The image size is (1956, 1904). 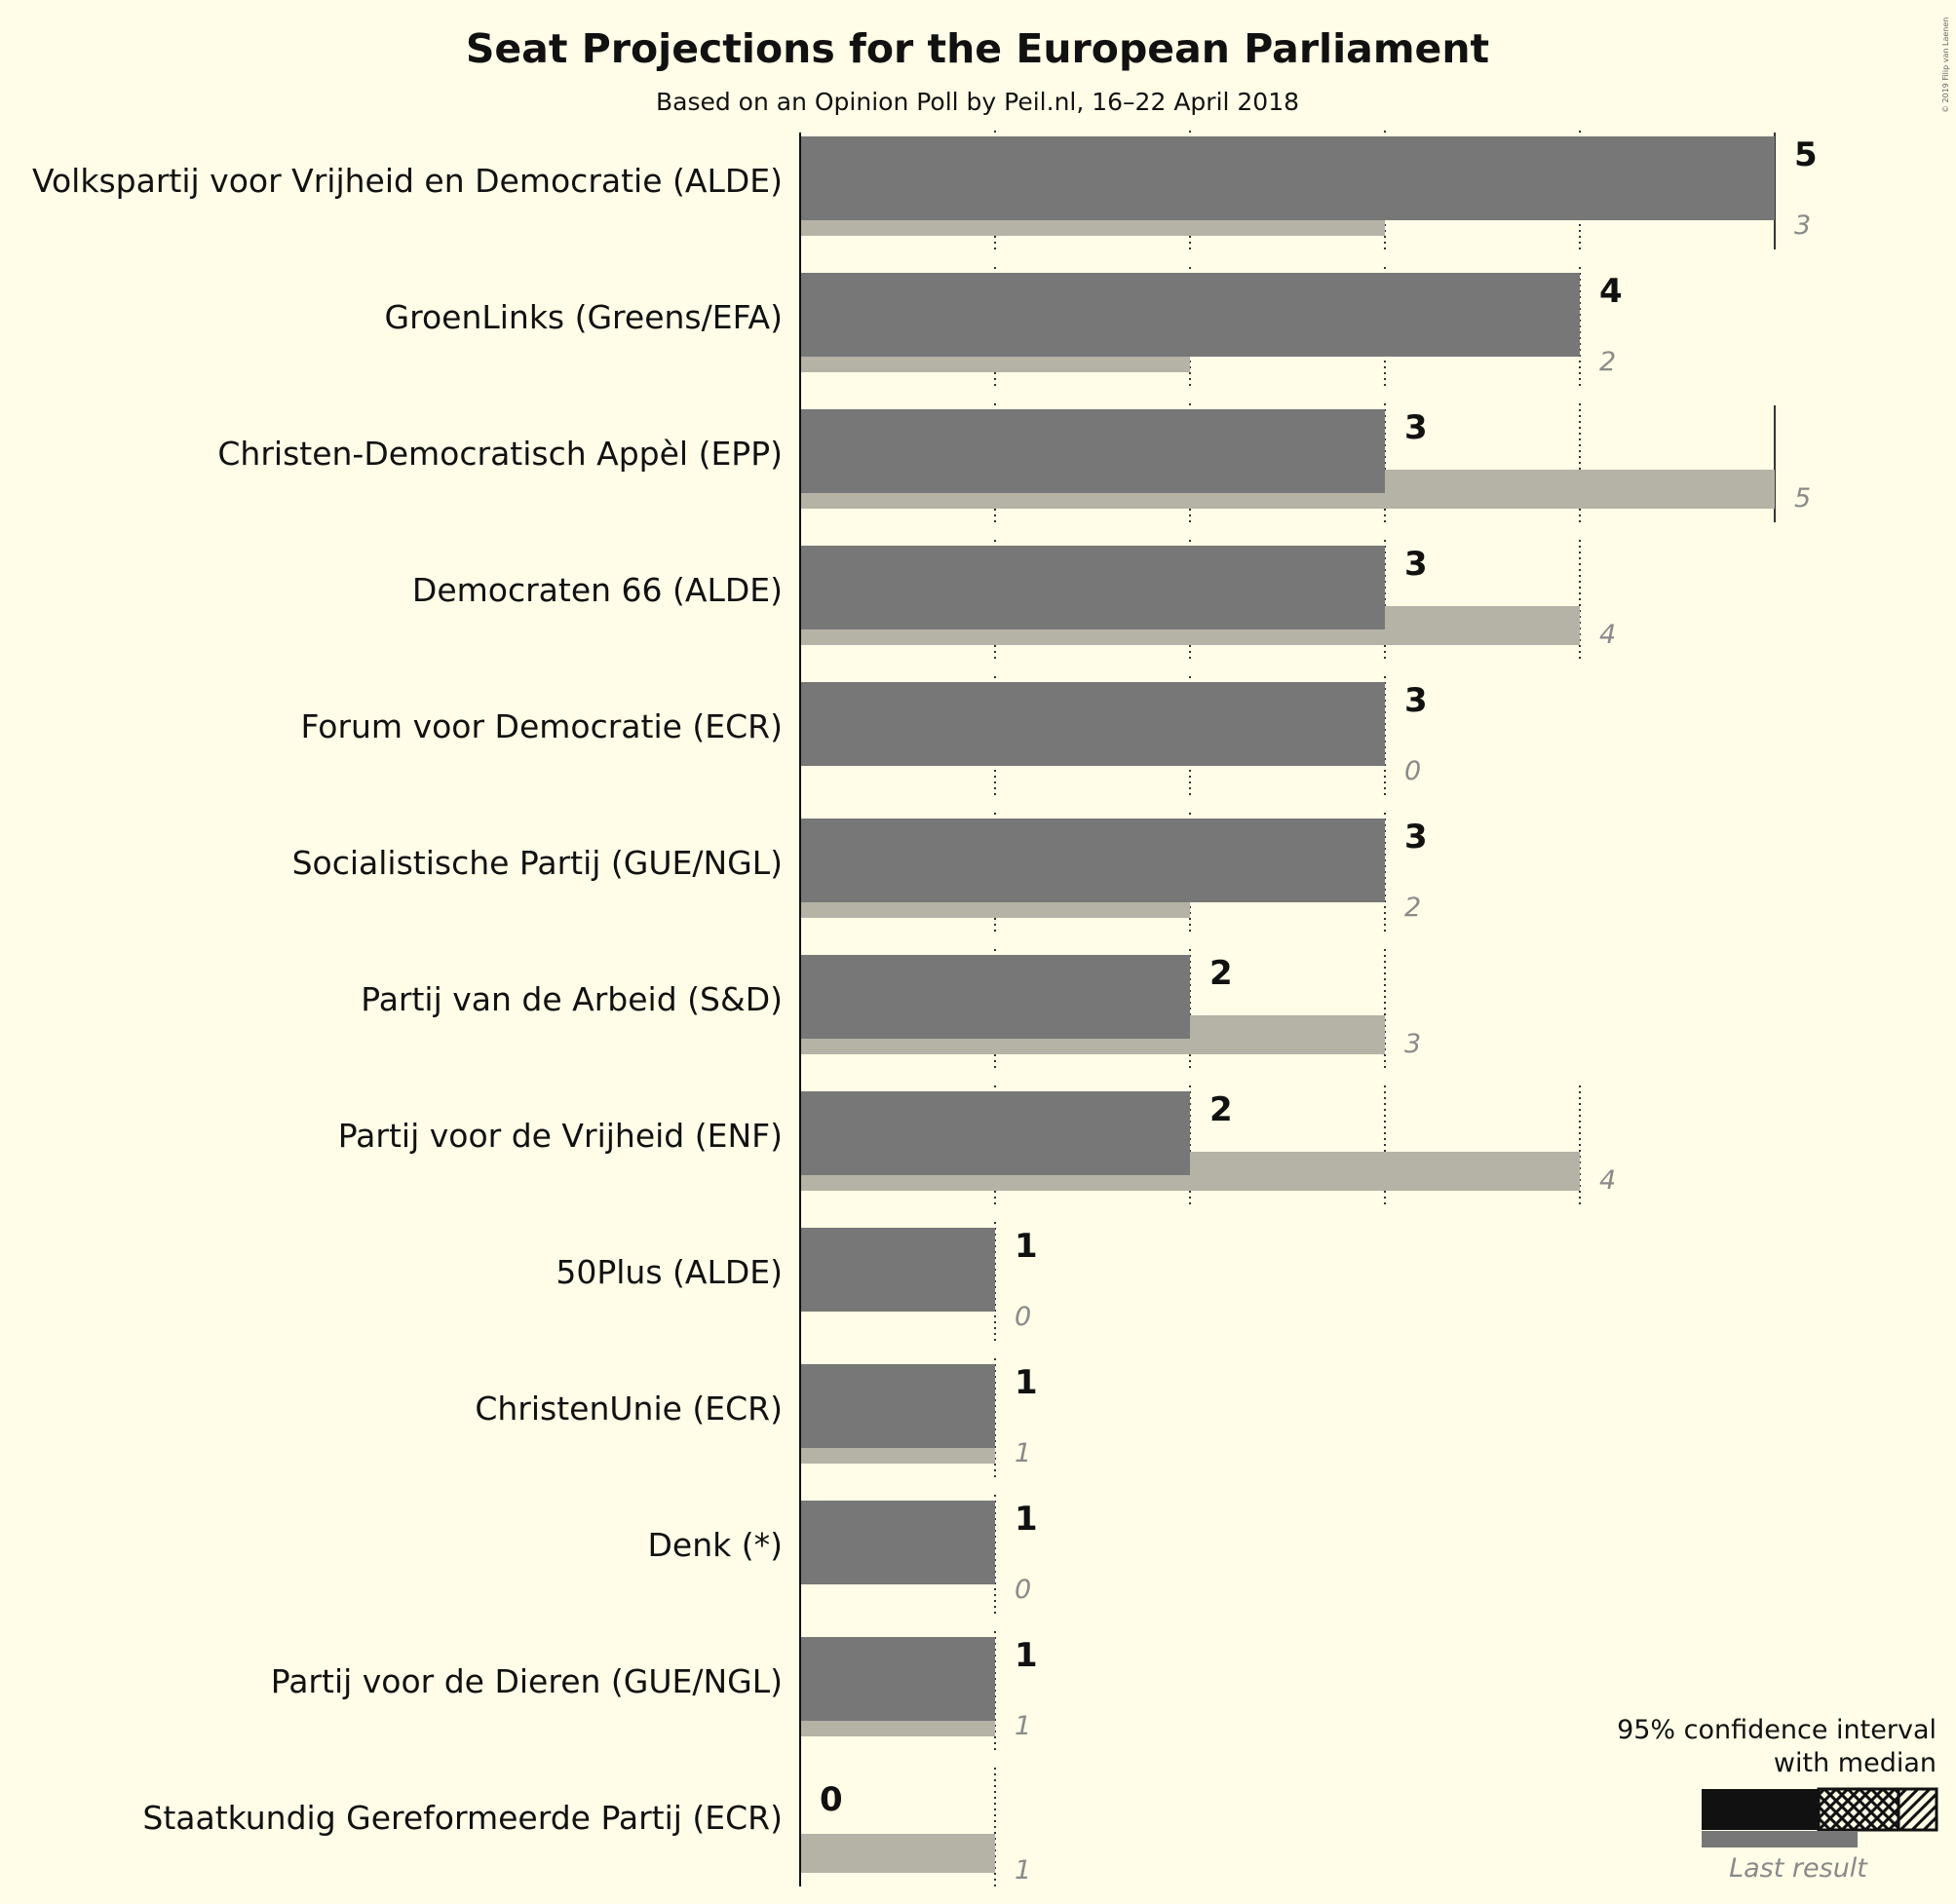 I want to click on last-result-bar, so click(x=897, y=1853).